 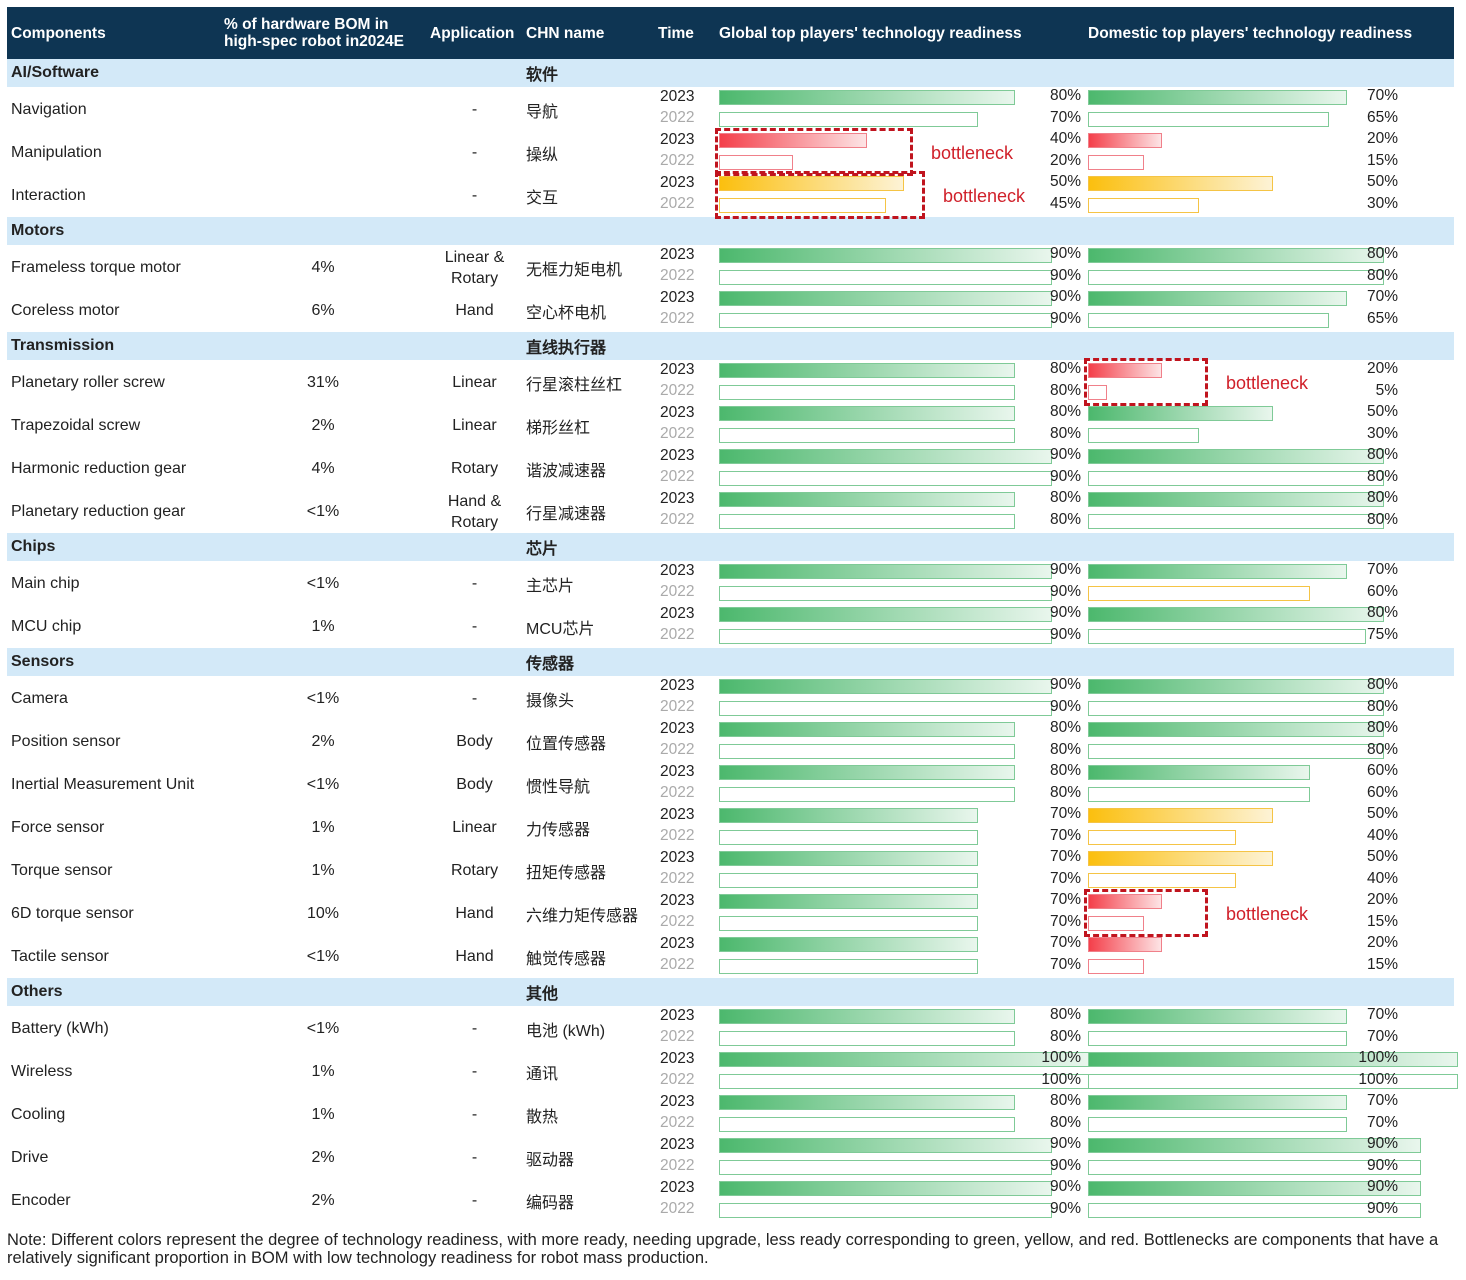 I want to click on domestic-value-2022: 15%, so click(x=1382, y=964).